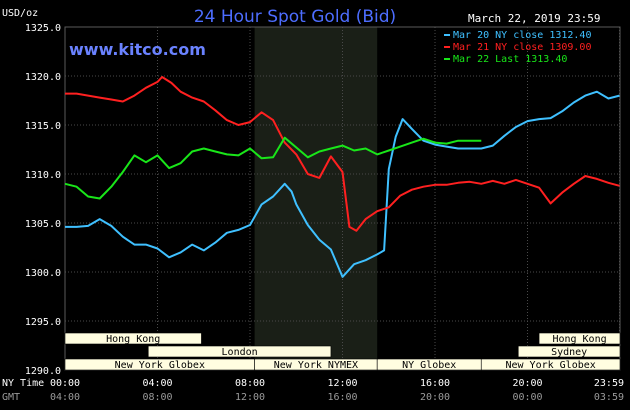 This screenshot has width=630, height=410. I want to click on x-tick-label-gmt: 16:00, so click(342, 397).